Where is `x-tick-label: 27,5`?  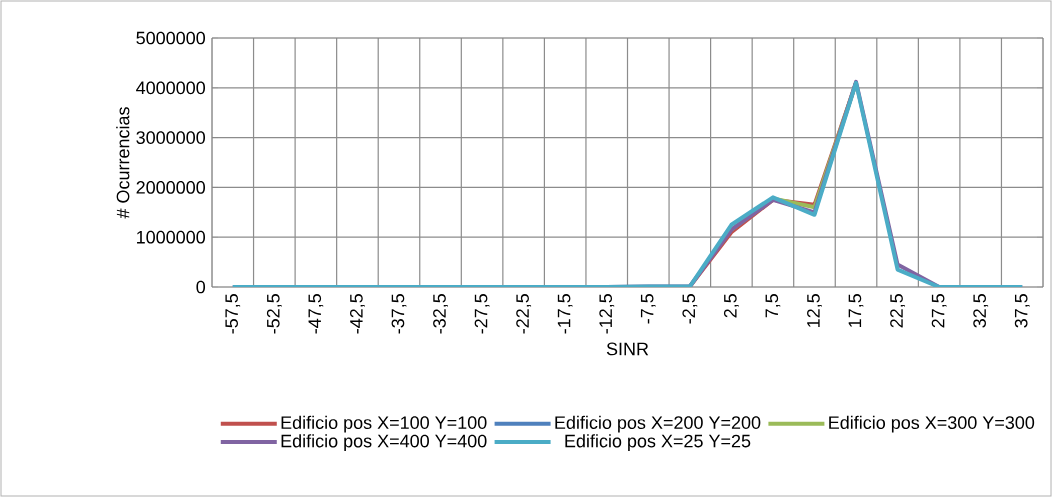 x-tick-label: 27,5 is located at coordinates (939, 311).